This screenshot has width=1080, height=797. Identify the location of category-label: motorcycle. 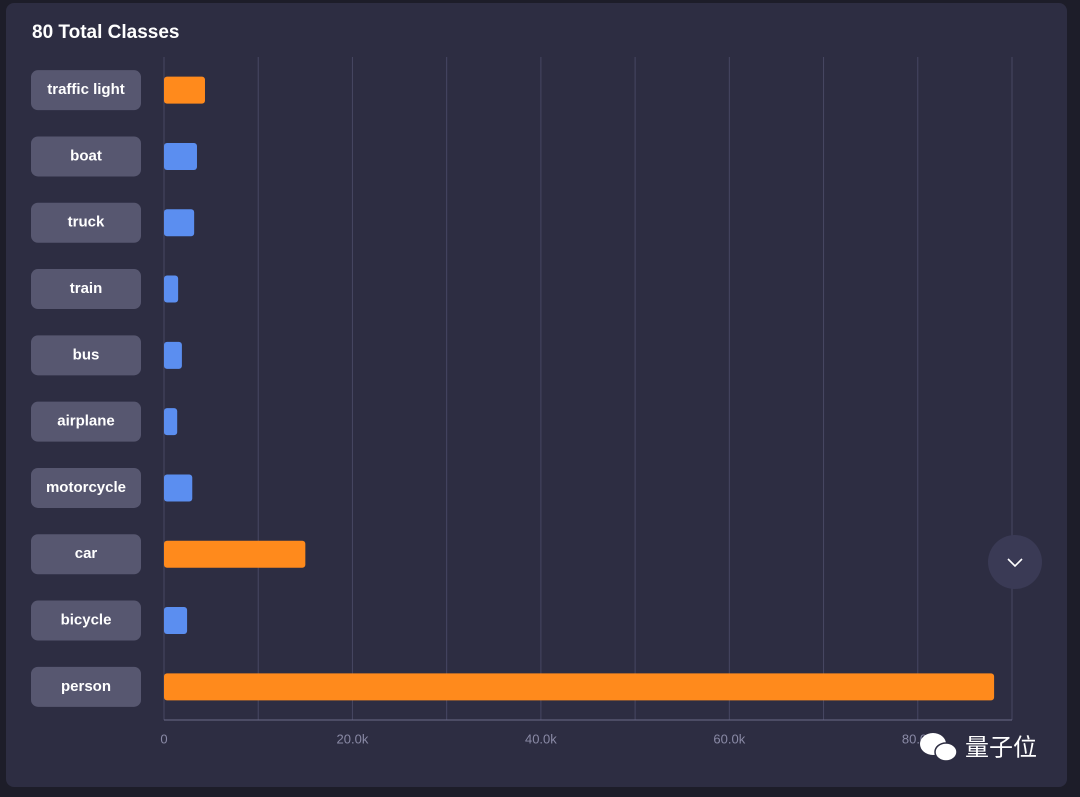
(86, 487).